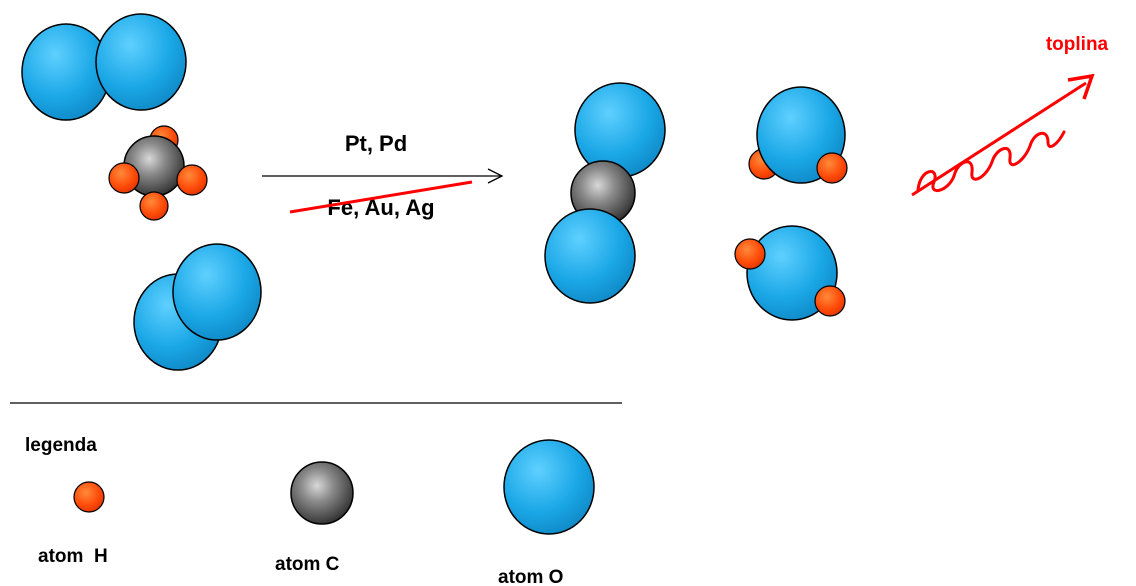  I want to click on strike-through-line, so click(381, 197).